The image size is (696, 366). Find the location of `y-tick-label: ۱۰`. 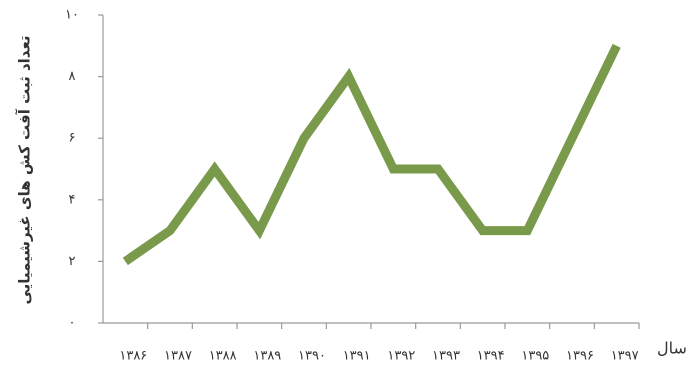

y-tick-label: ۱۰ is located at coordinates (72, 15).